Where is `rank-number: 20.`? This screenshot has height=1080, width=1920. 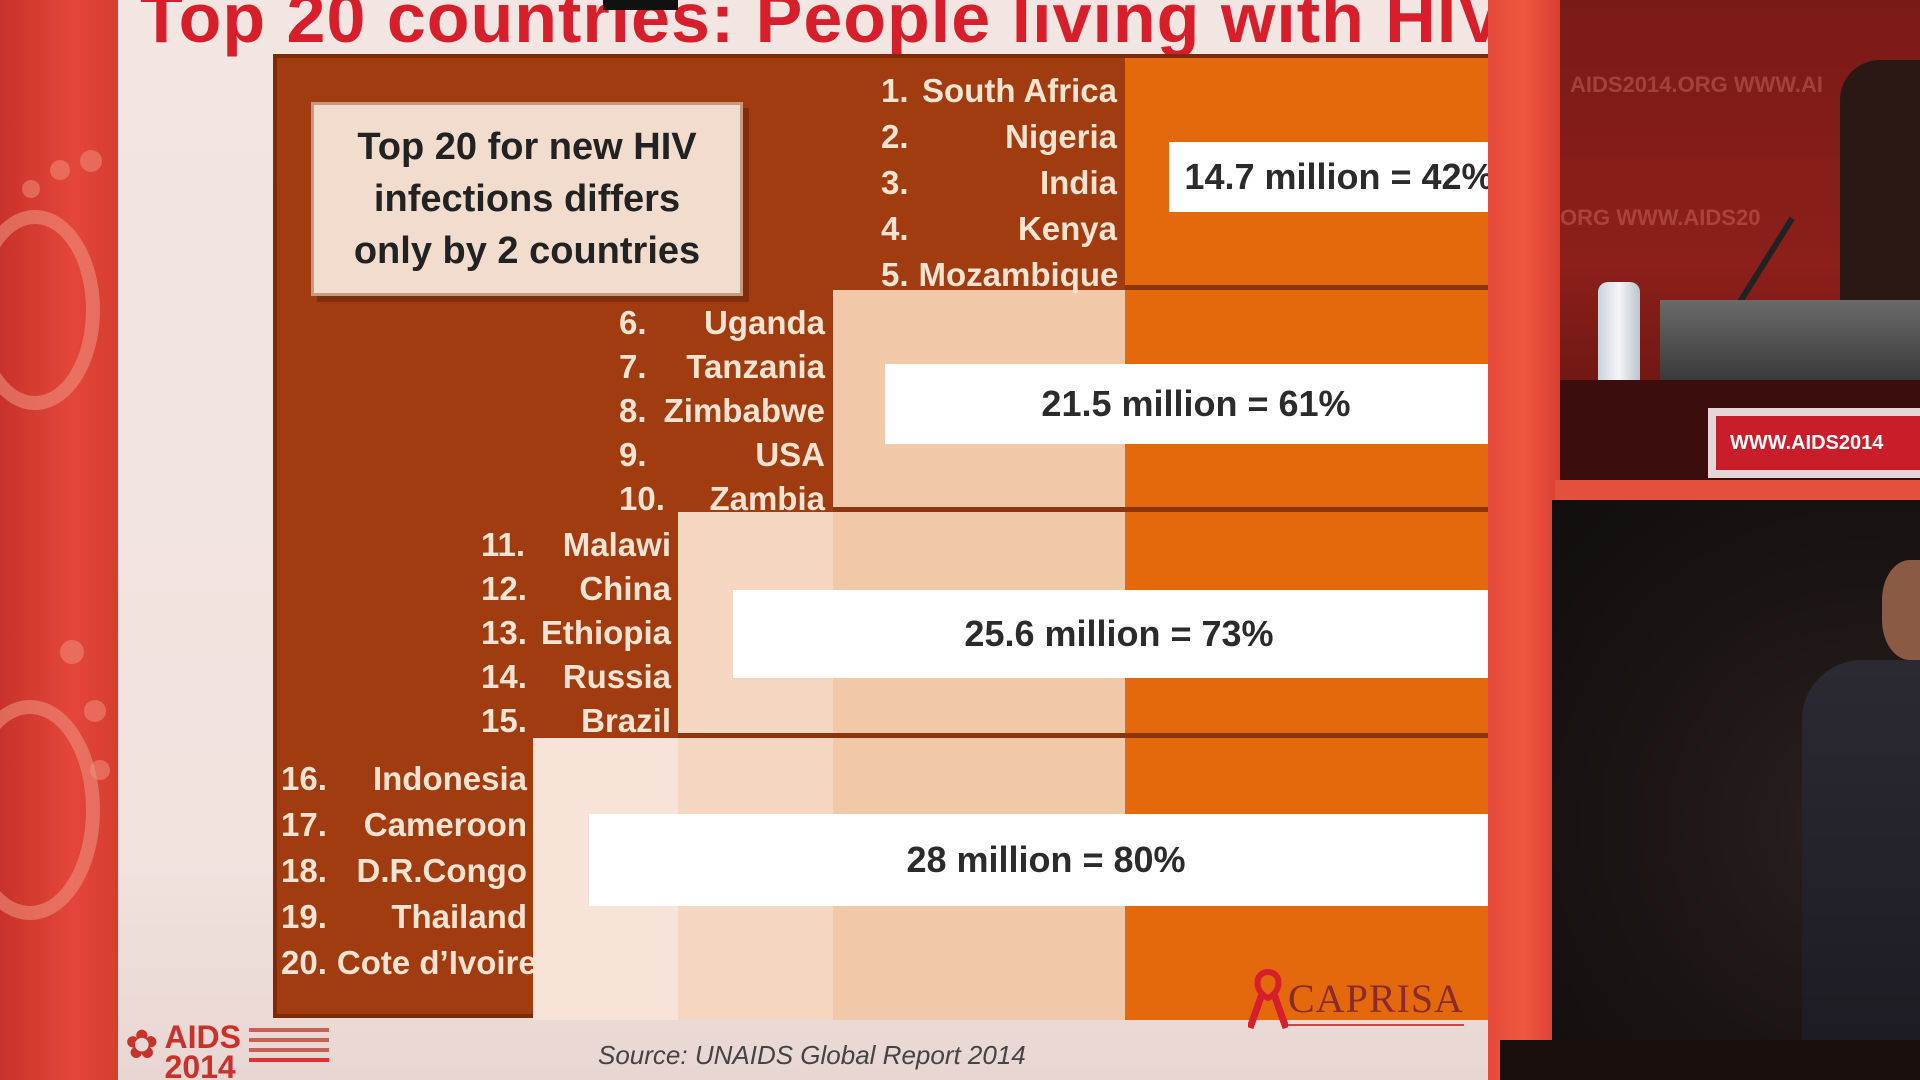
rank-number: 20. is located at coordinates (304, 962).